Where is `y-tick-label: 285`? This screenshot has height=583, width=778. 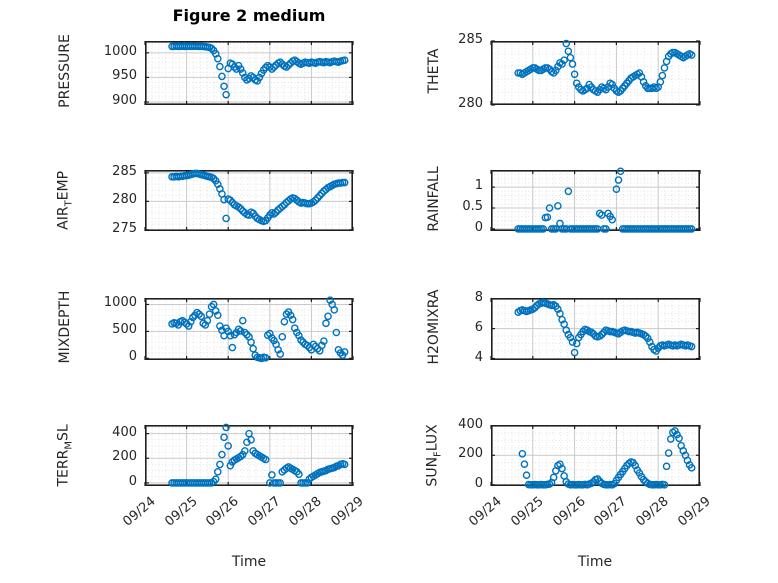
y-tick-label: 285 is located at coordinates (470, 39).